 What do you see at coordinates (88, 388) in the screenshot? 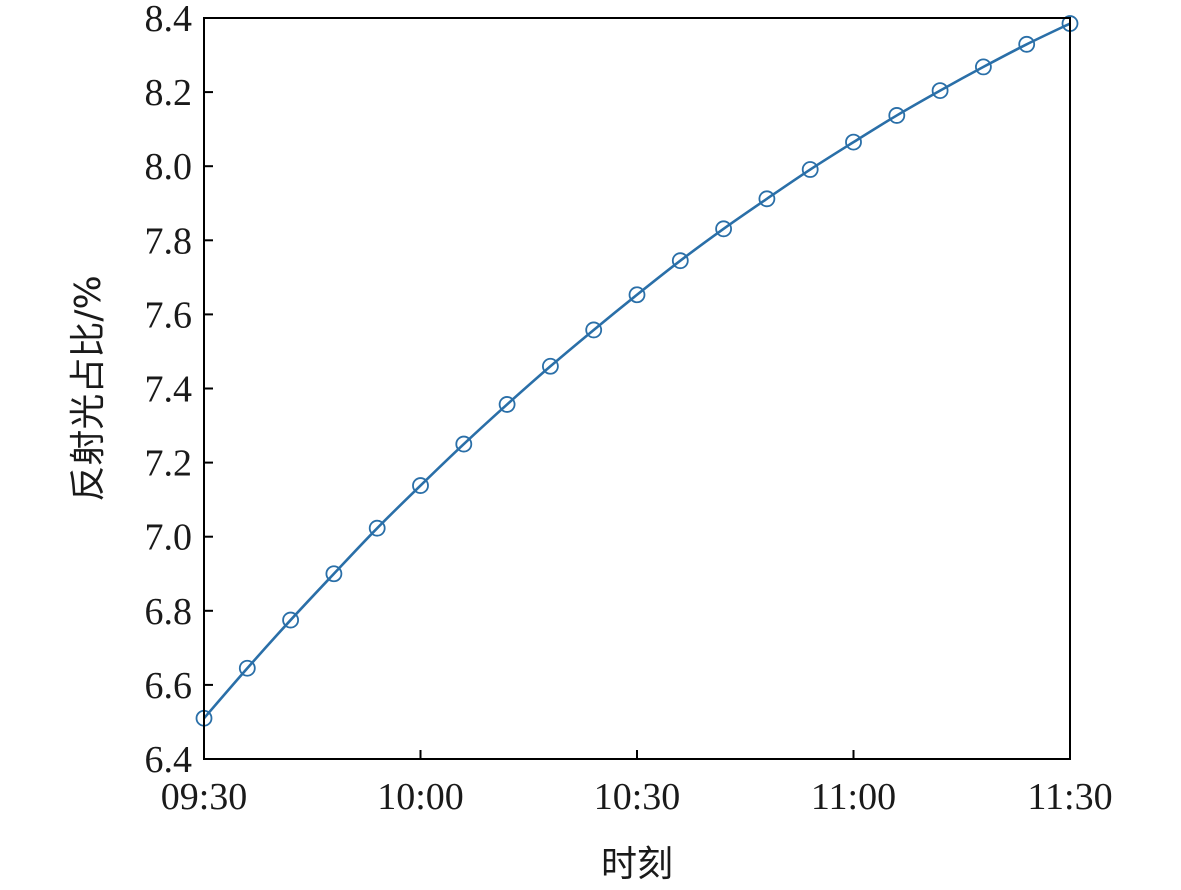
I see `y-axis-title: 反射光占比/%` at bounding box center [88, 388].